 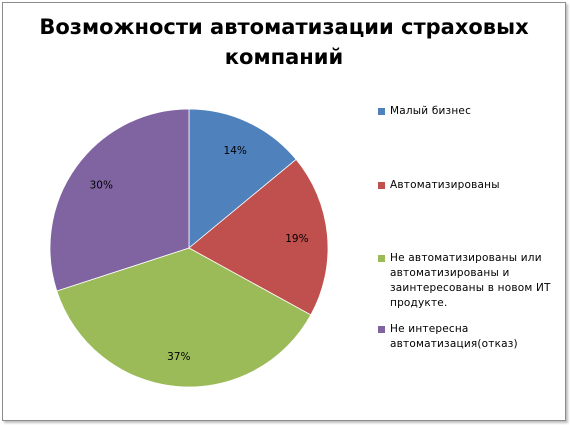 What do you see at coordinates (381, 185) in the screenshot?
I see `legend-key-automated` at bounding box center [381, 185].